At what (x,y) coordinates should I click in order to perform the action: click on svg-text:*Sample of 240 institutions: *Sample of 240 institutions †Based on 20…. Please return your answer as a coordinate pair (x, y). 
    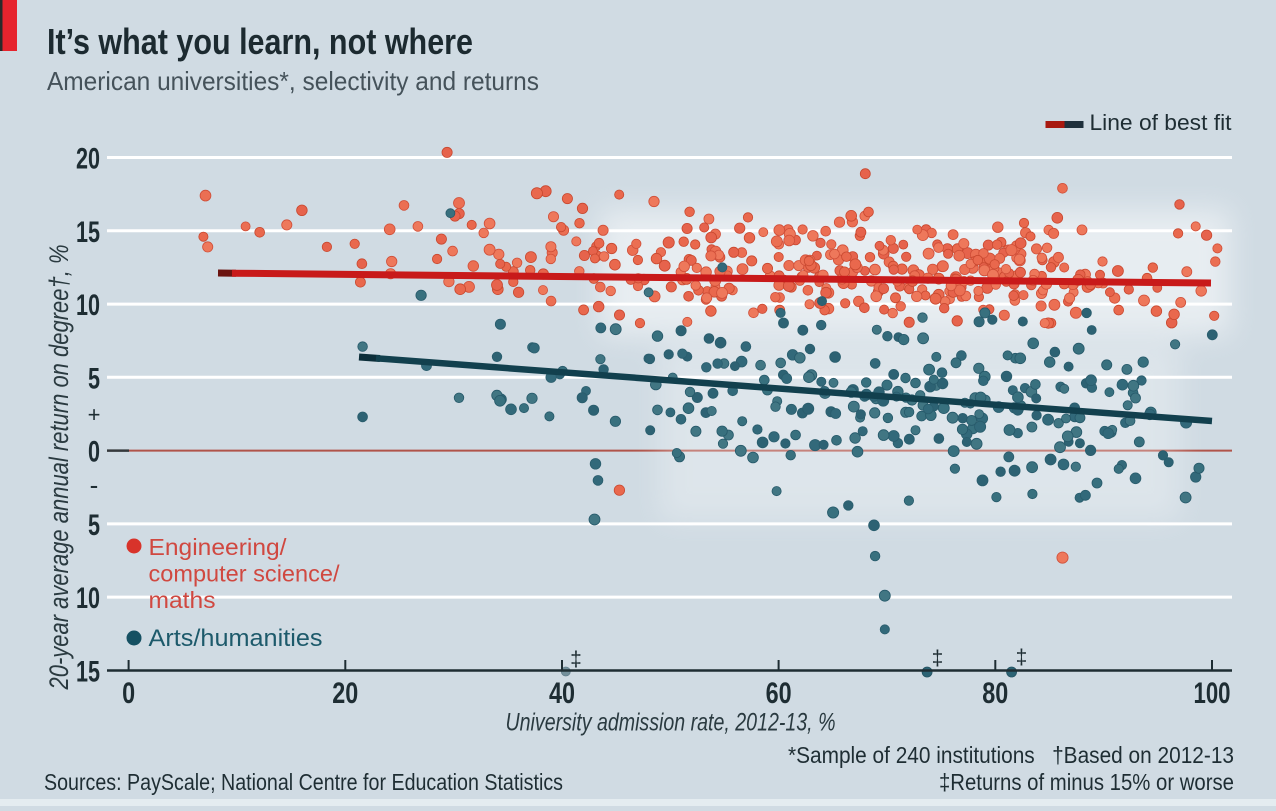
    Looking at the image, I should click on (1011, 755).